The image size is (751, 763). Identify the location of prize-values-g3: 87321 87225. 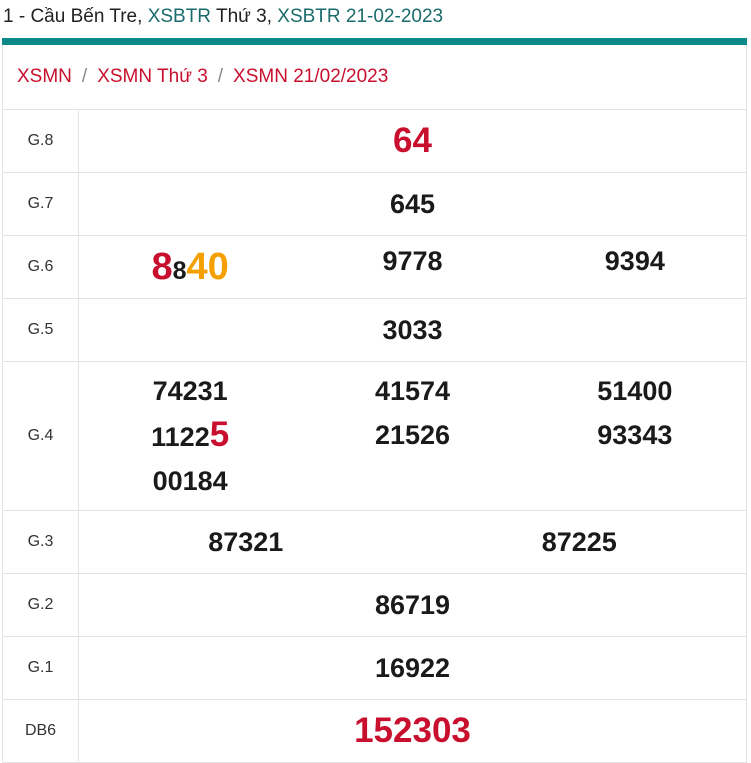
(412, 542).